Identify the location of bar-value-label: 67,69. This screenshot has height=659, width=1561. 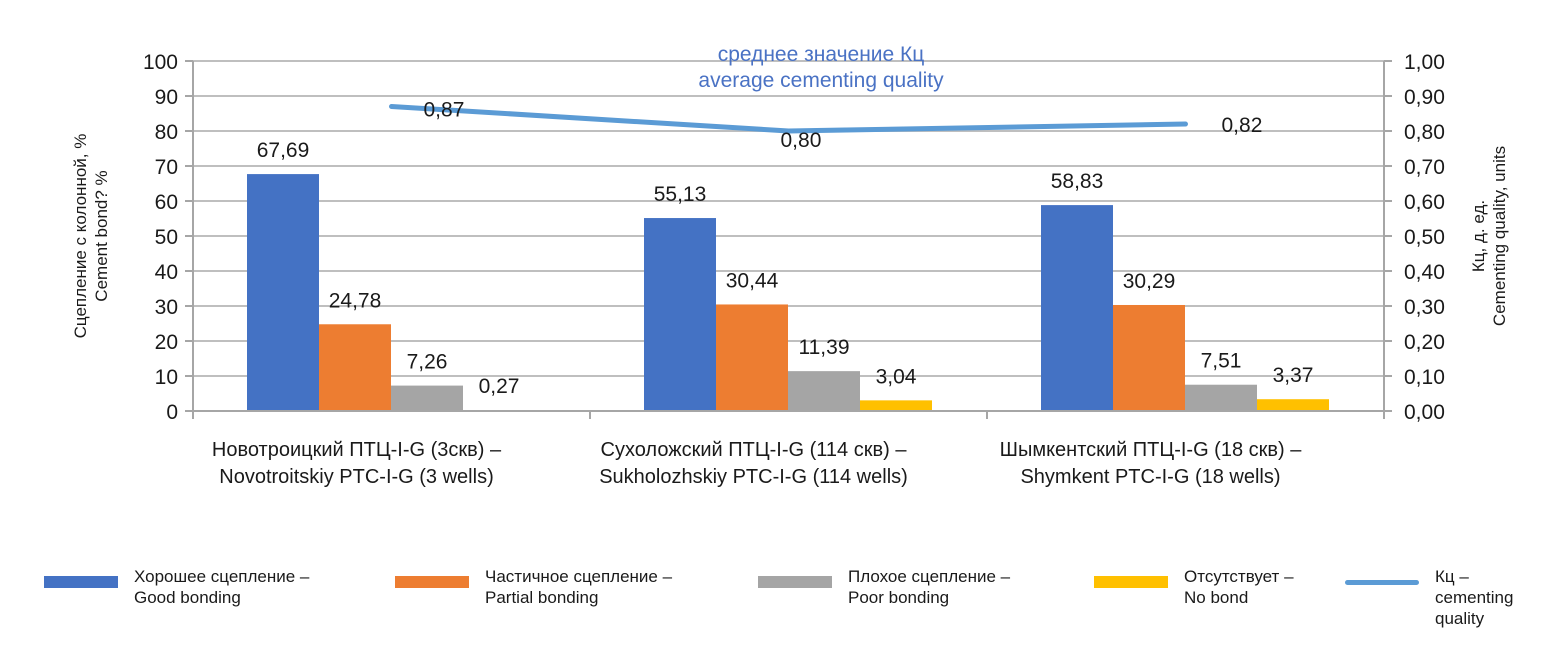
(283, 150).